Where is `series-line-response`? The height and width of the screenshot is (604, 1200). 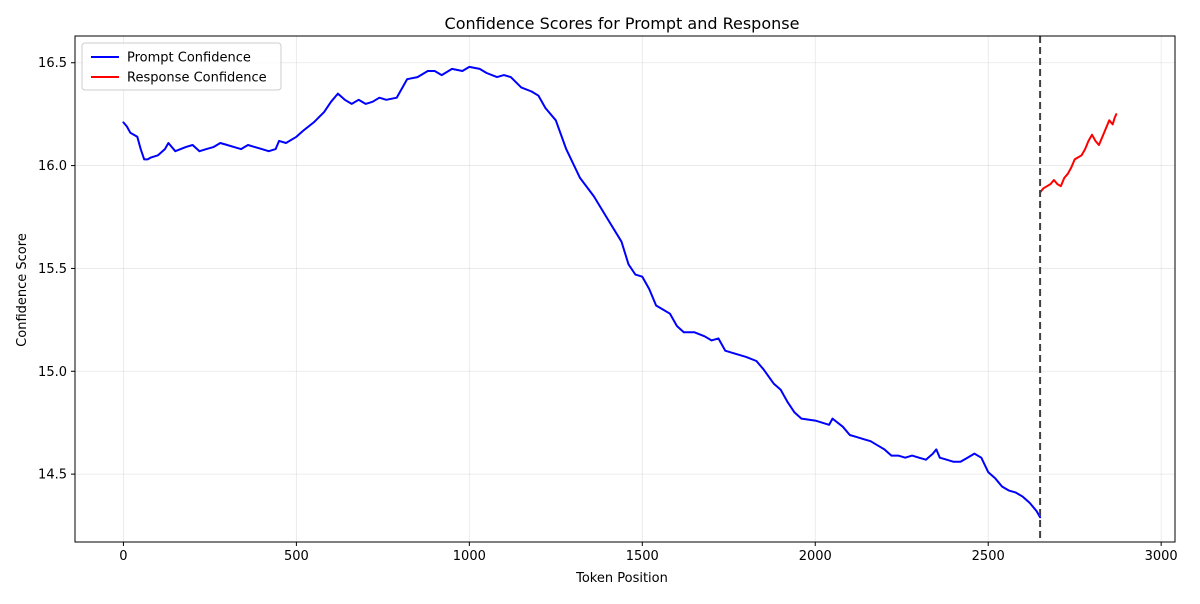
series-line-response is located at coordinates (1078, 153).